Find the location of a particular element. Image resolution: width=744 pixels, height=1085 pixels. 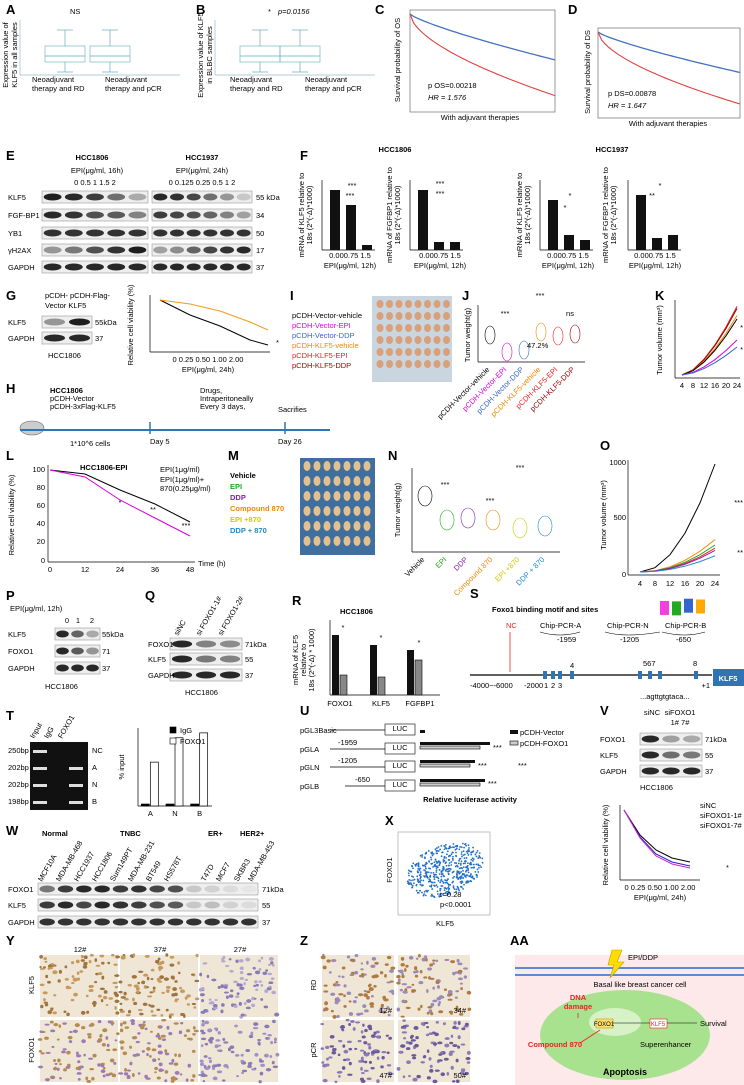

photo is located at coordinates (434, 1051).